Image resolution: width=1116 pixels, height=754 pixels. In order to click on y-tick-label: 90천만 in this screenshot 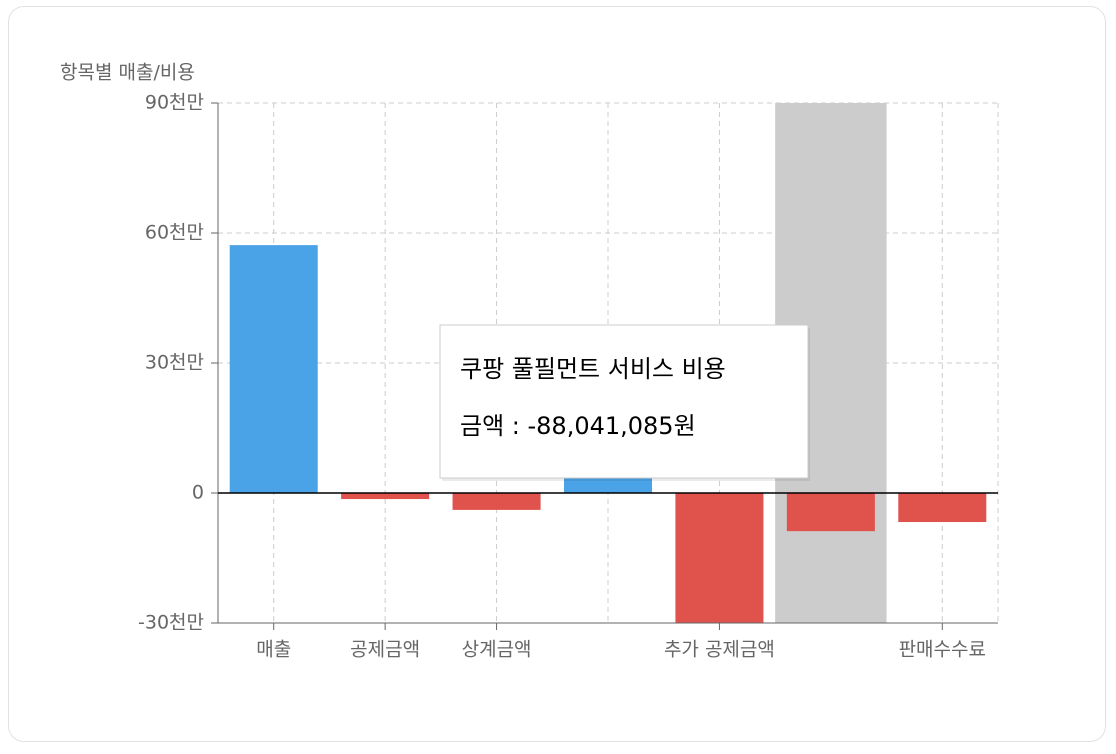, I will do `click(174, 103)`.